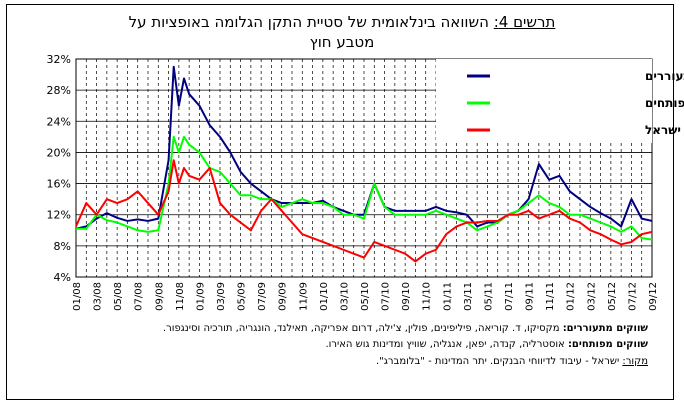 The image size is (684, 407). Describe the element at coordinates (62, 246) in the screenshot. I see `y-tick-label: 8%` at that location.